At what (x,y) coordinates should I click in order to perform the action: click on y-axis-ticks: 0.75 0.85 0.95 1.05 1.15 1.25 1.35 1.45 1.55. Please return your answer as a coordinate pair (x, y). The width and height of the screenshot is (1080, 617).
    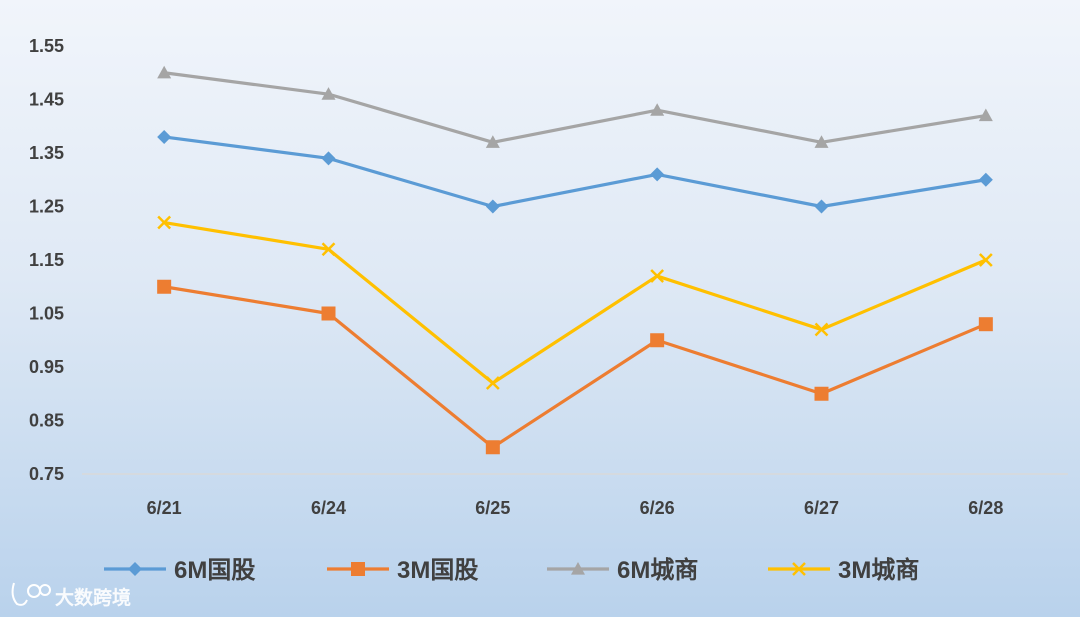
    Looking at the image, I should click on (46, 260).